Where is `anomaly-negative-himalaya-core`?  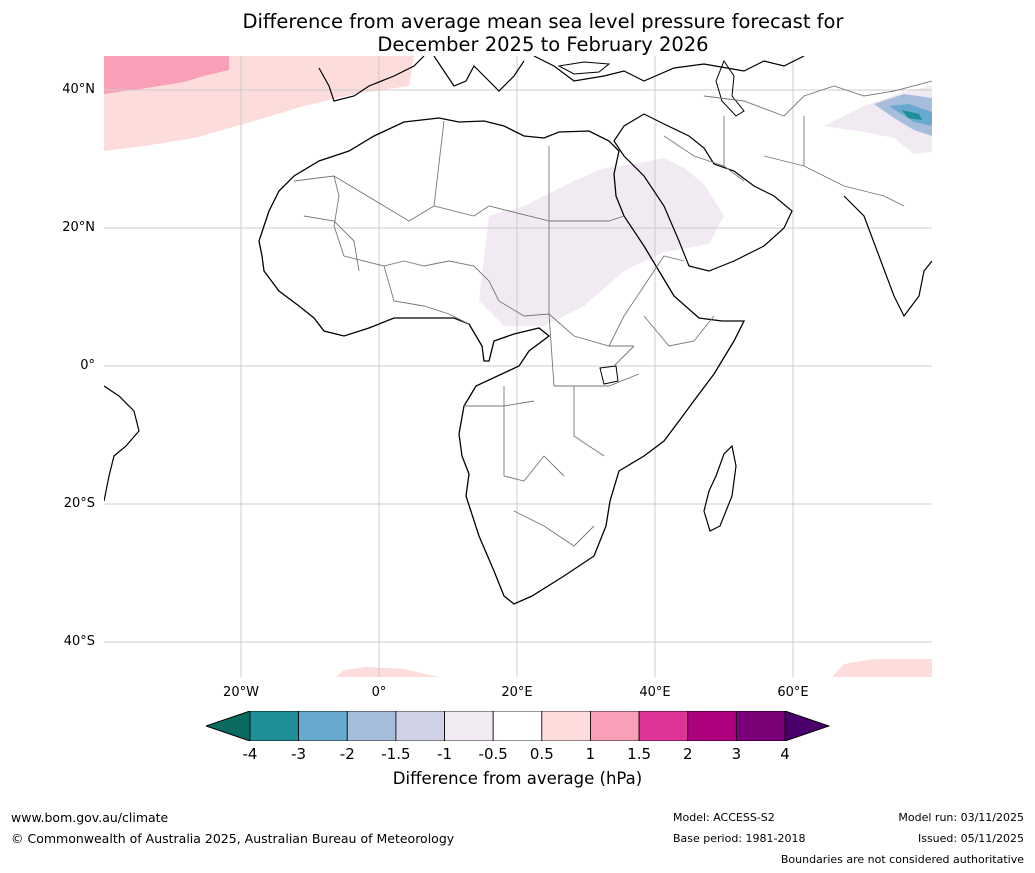
anomaly-negative-himalaya-core is located at coordinates (912, 115).